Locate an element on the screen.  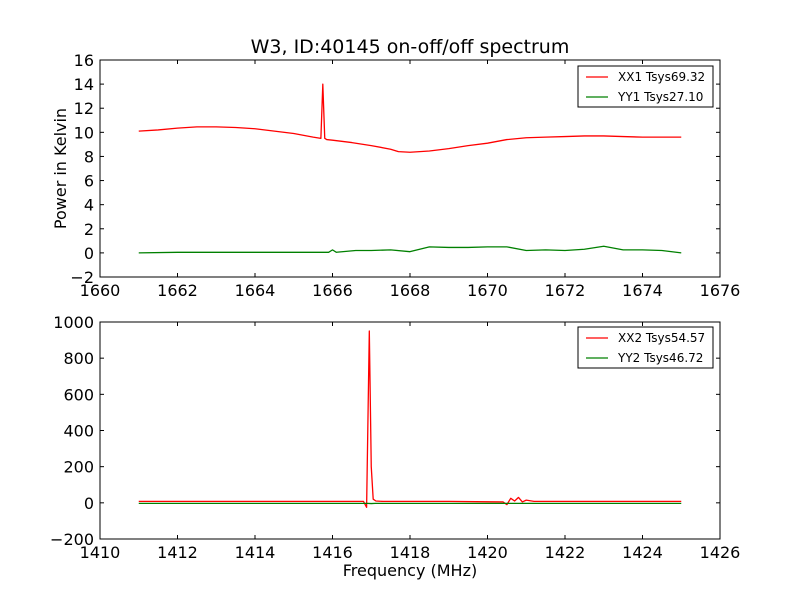
x-tick-label: 1674 is located at coordinates (642, 290).